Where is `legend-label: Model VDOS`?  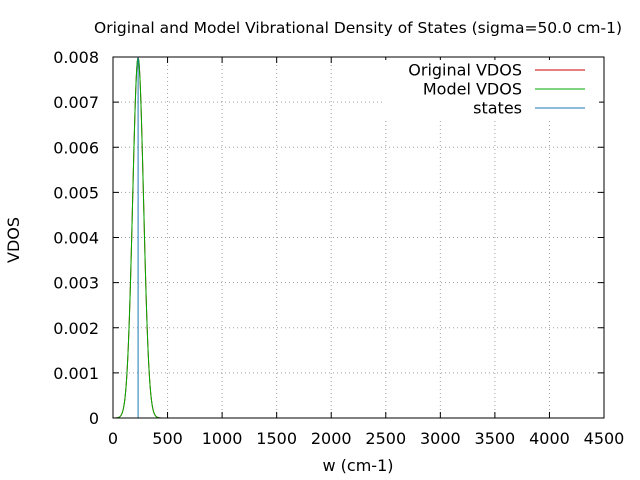
legend-label: Model VDOS is located at coordinates (472, 89).